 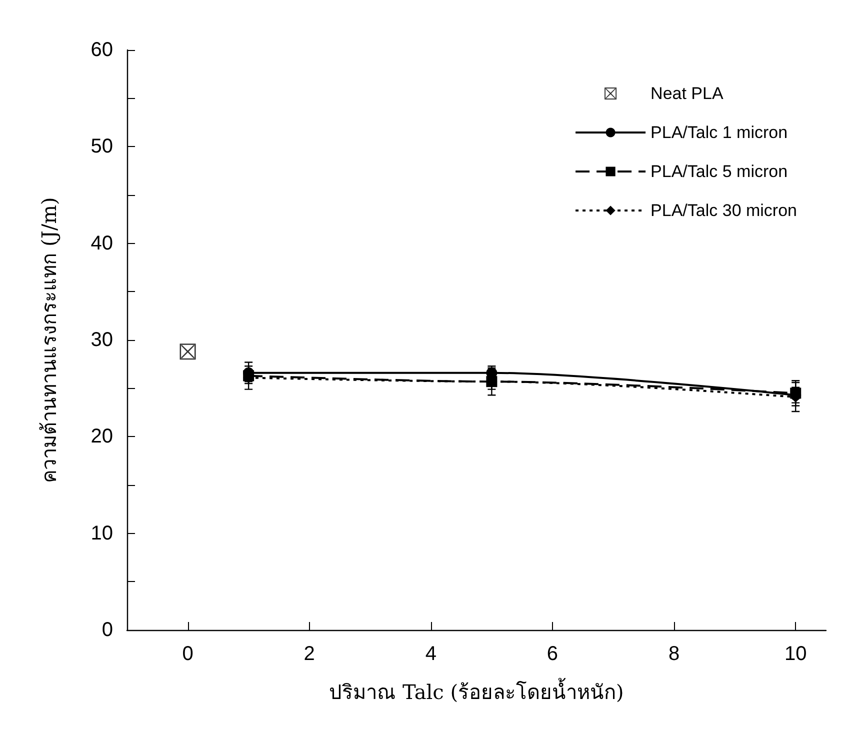 I want to click on y-axis-title: ความต้านทานแรงกระแทก (J/m), so click(x=49, y=340).